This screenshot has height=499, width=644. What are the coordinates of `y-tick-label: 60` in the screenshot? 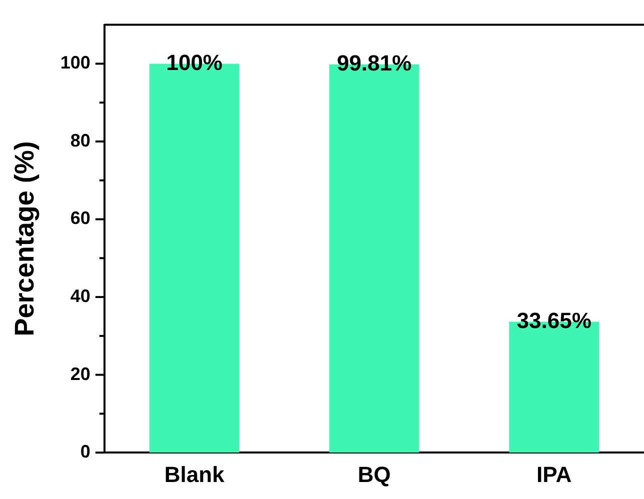 It's located at (80, 218).